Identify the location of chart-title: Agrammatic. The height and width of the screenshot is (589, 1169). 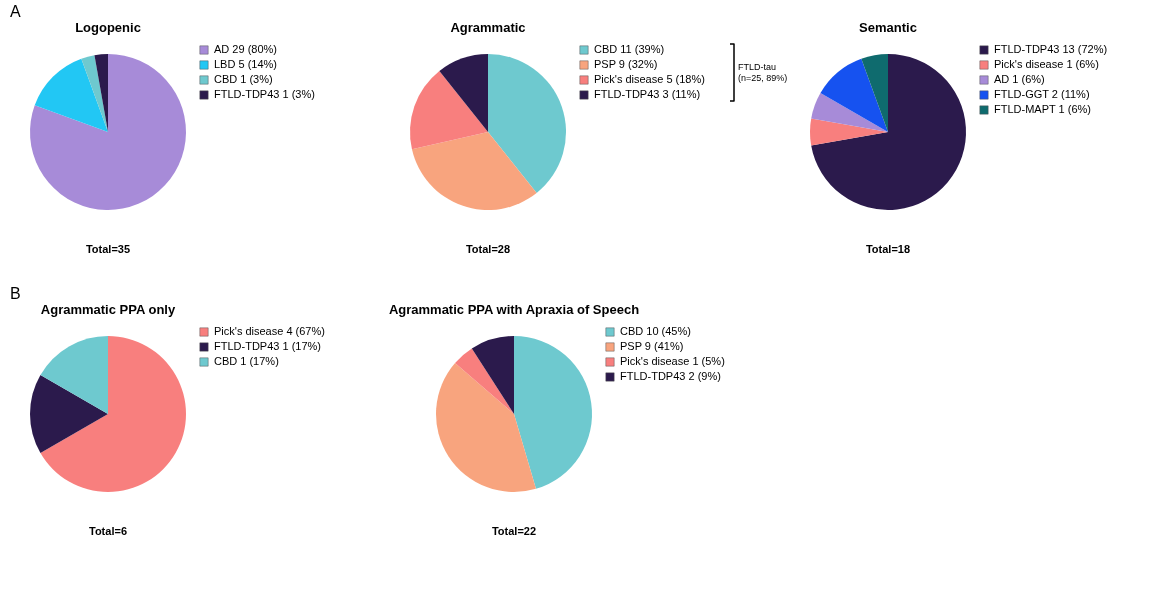
(488, 27).